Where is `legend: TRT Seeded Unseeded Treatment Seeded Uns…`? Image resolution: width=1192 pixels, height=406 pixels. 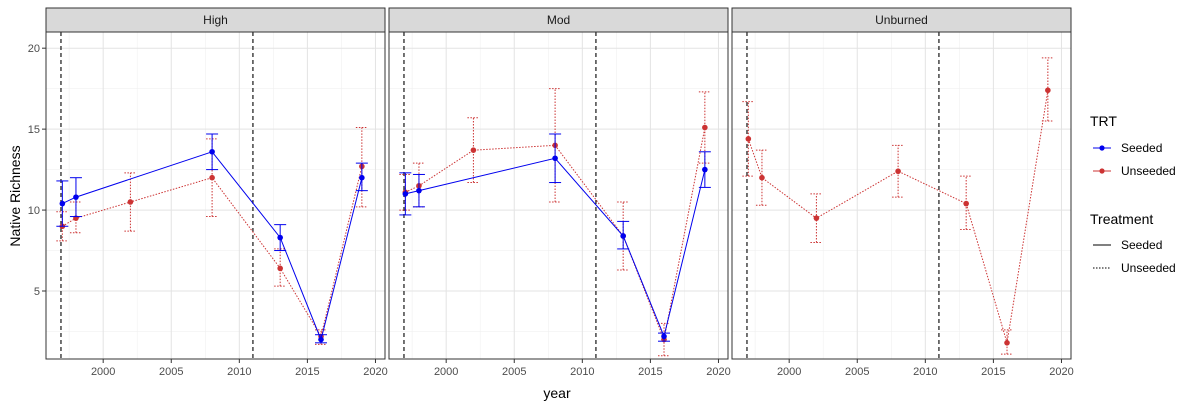
legend: TRT Seeded Unseeded Treatment Seeded Uns… is located at coordinates (1133, 194).